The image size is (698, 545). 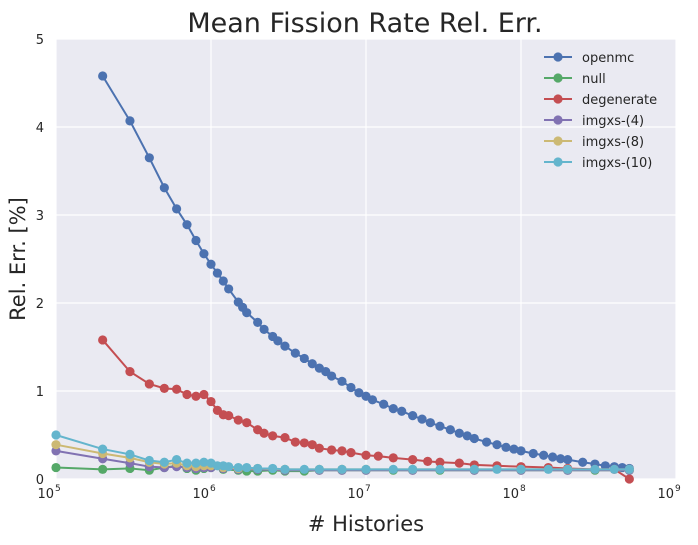 I want to click on x-axis-label: # Histories, so click(x=366, y=524).